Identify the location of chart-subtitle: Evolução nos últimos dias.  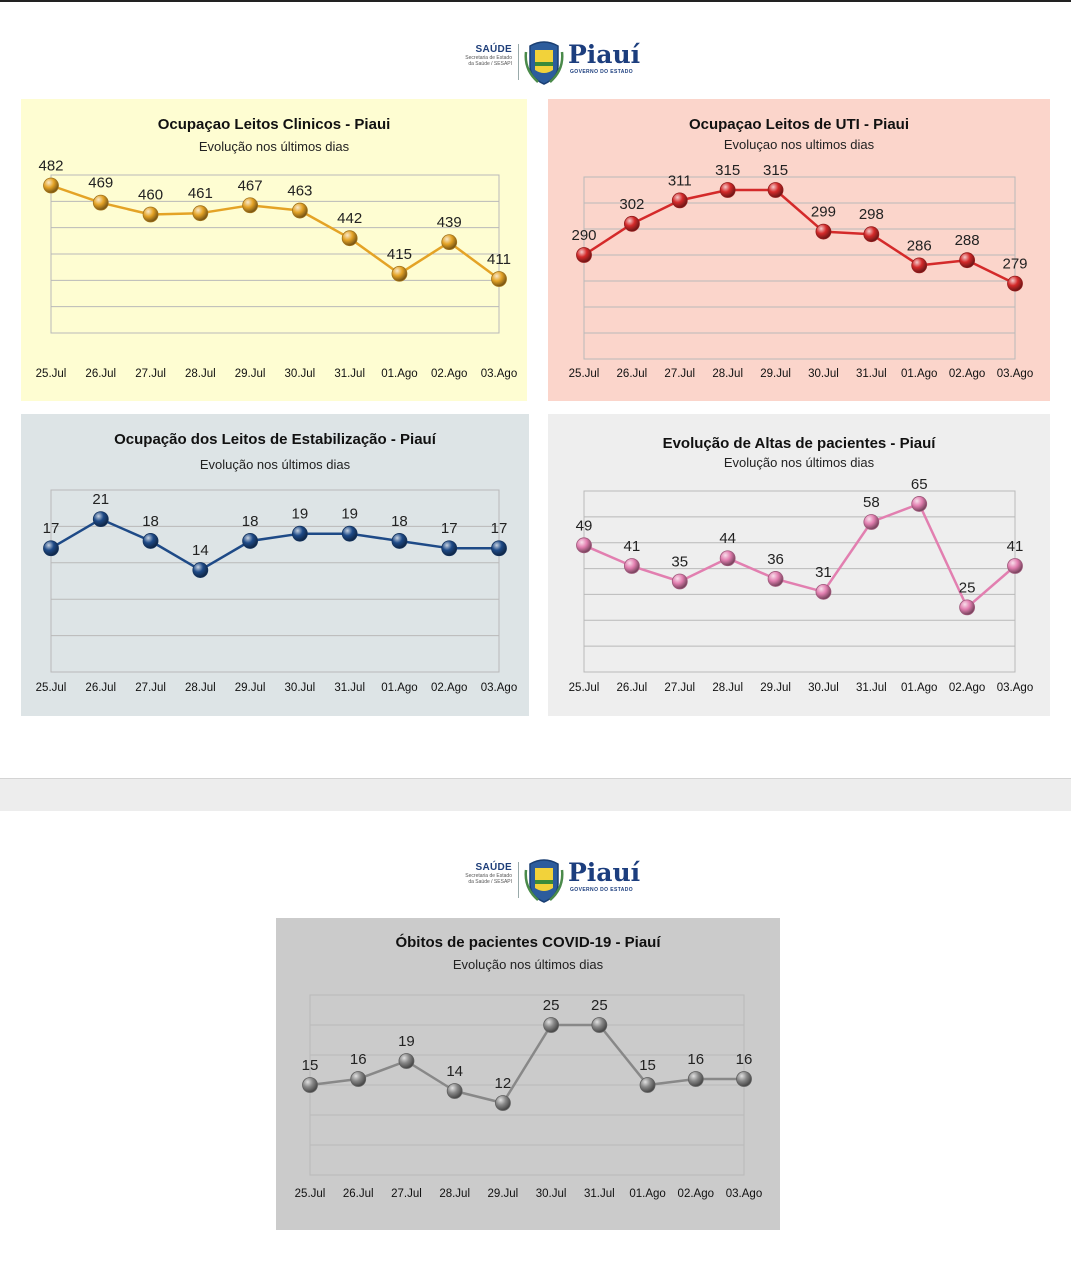
(274, 146).